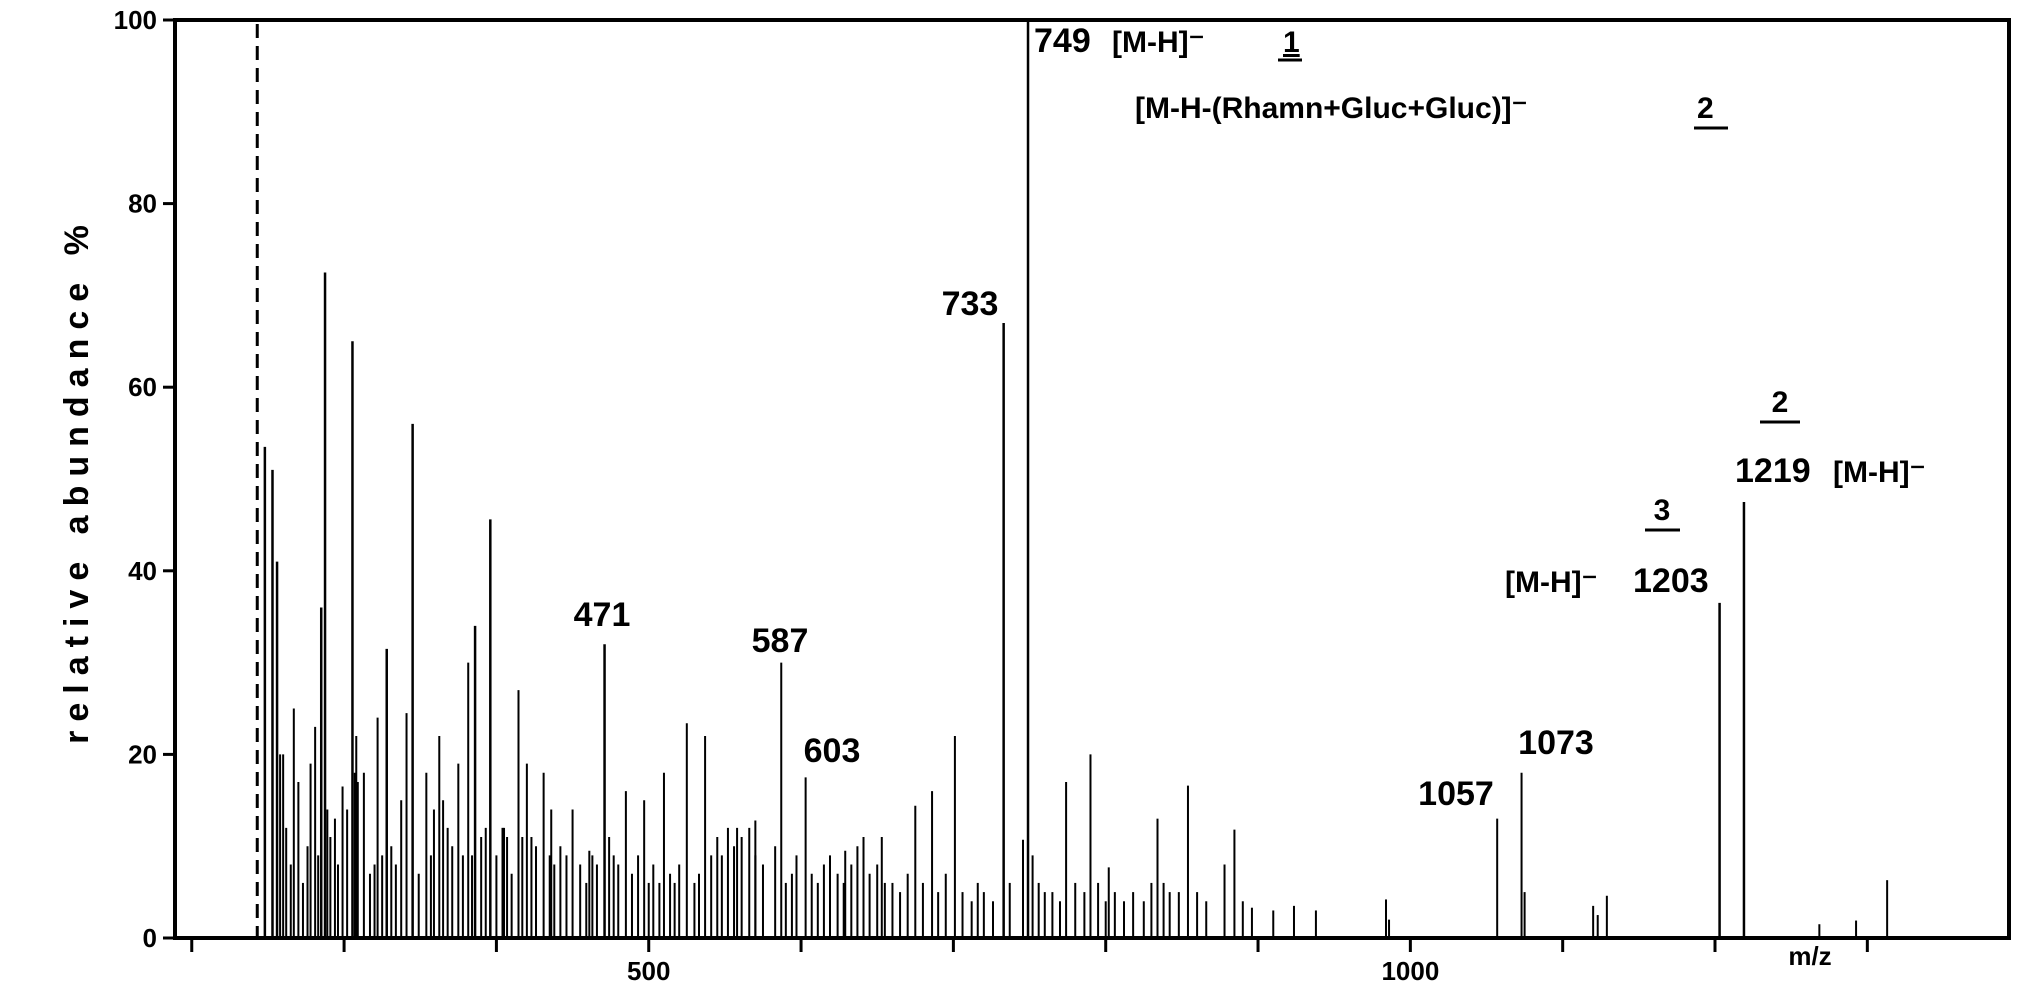 The image size is (2035, 1003). I want to click on y-axis-title: relative abundance %, so click(77, 480).